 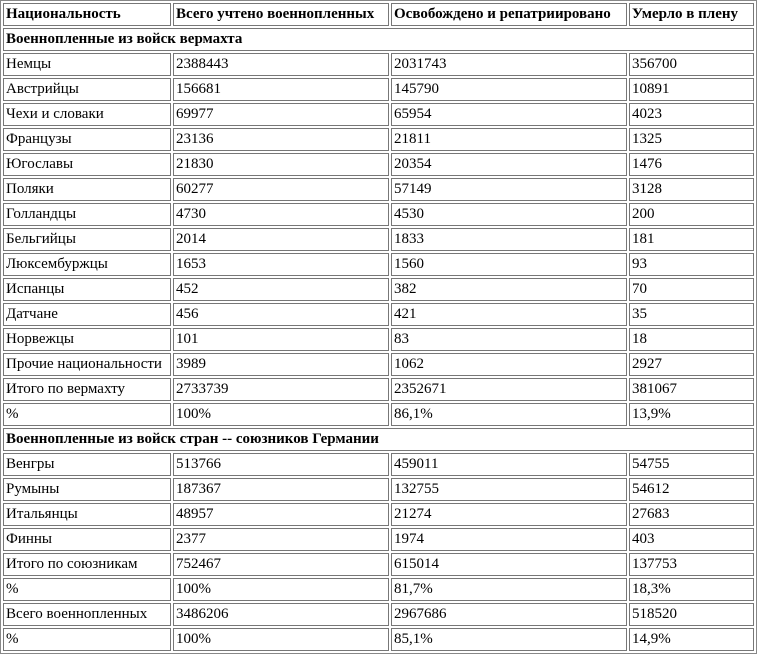 I want to click on table-cell: Освобождено и репатриировано, so click(x=509, y=14).